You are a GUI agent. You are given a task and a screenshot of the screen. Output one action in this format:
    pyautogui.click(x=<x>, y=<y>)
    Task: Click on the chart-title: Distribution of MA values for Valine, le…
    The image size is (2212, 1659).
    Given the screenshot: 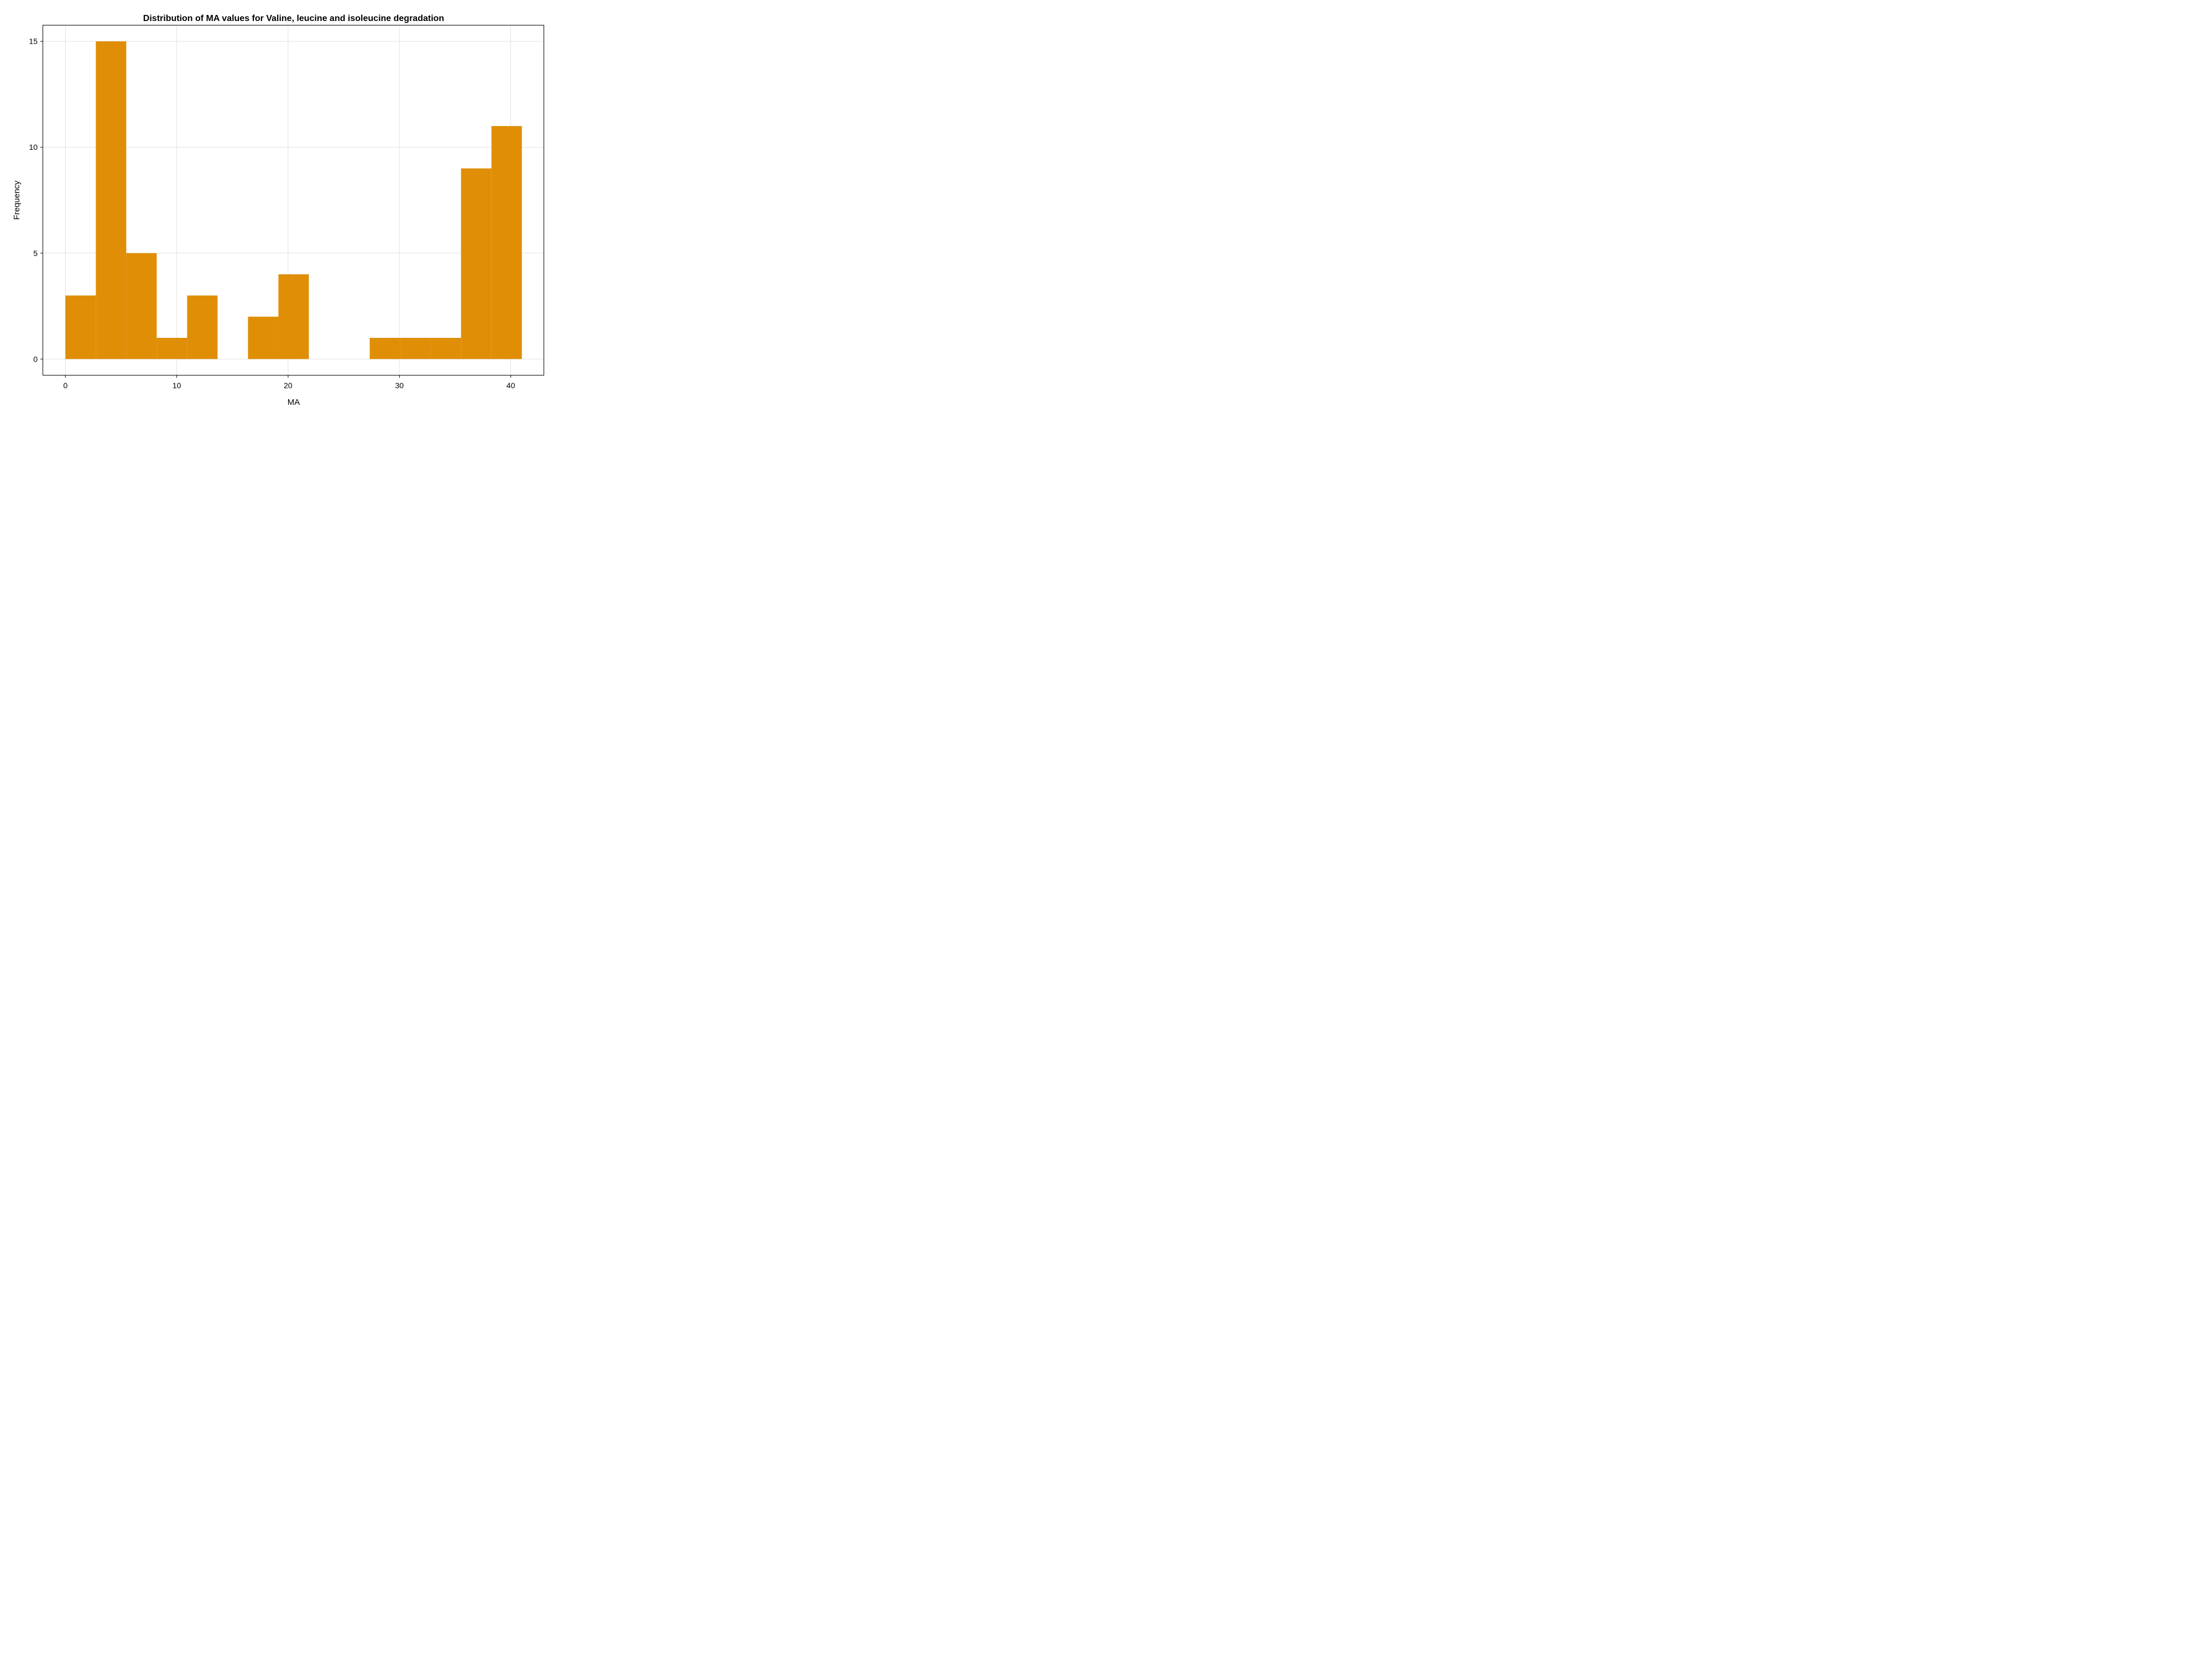 What is the action you would take?
    pyautogui.click(x=294, y=18)
    